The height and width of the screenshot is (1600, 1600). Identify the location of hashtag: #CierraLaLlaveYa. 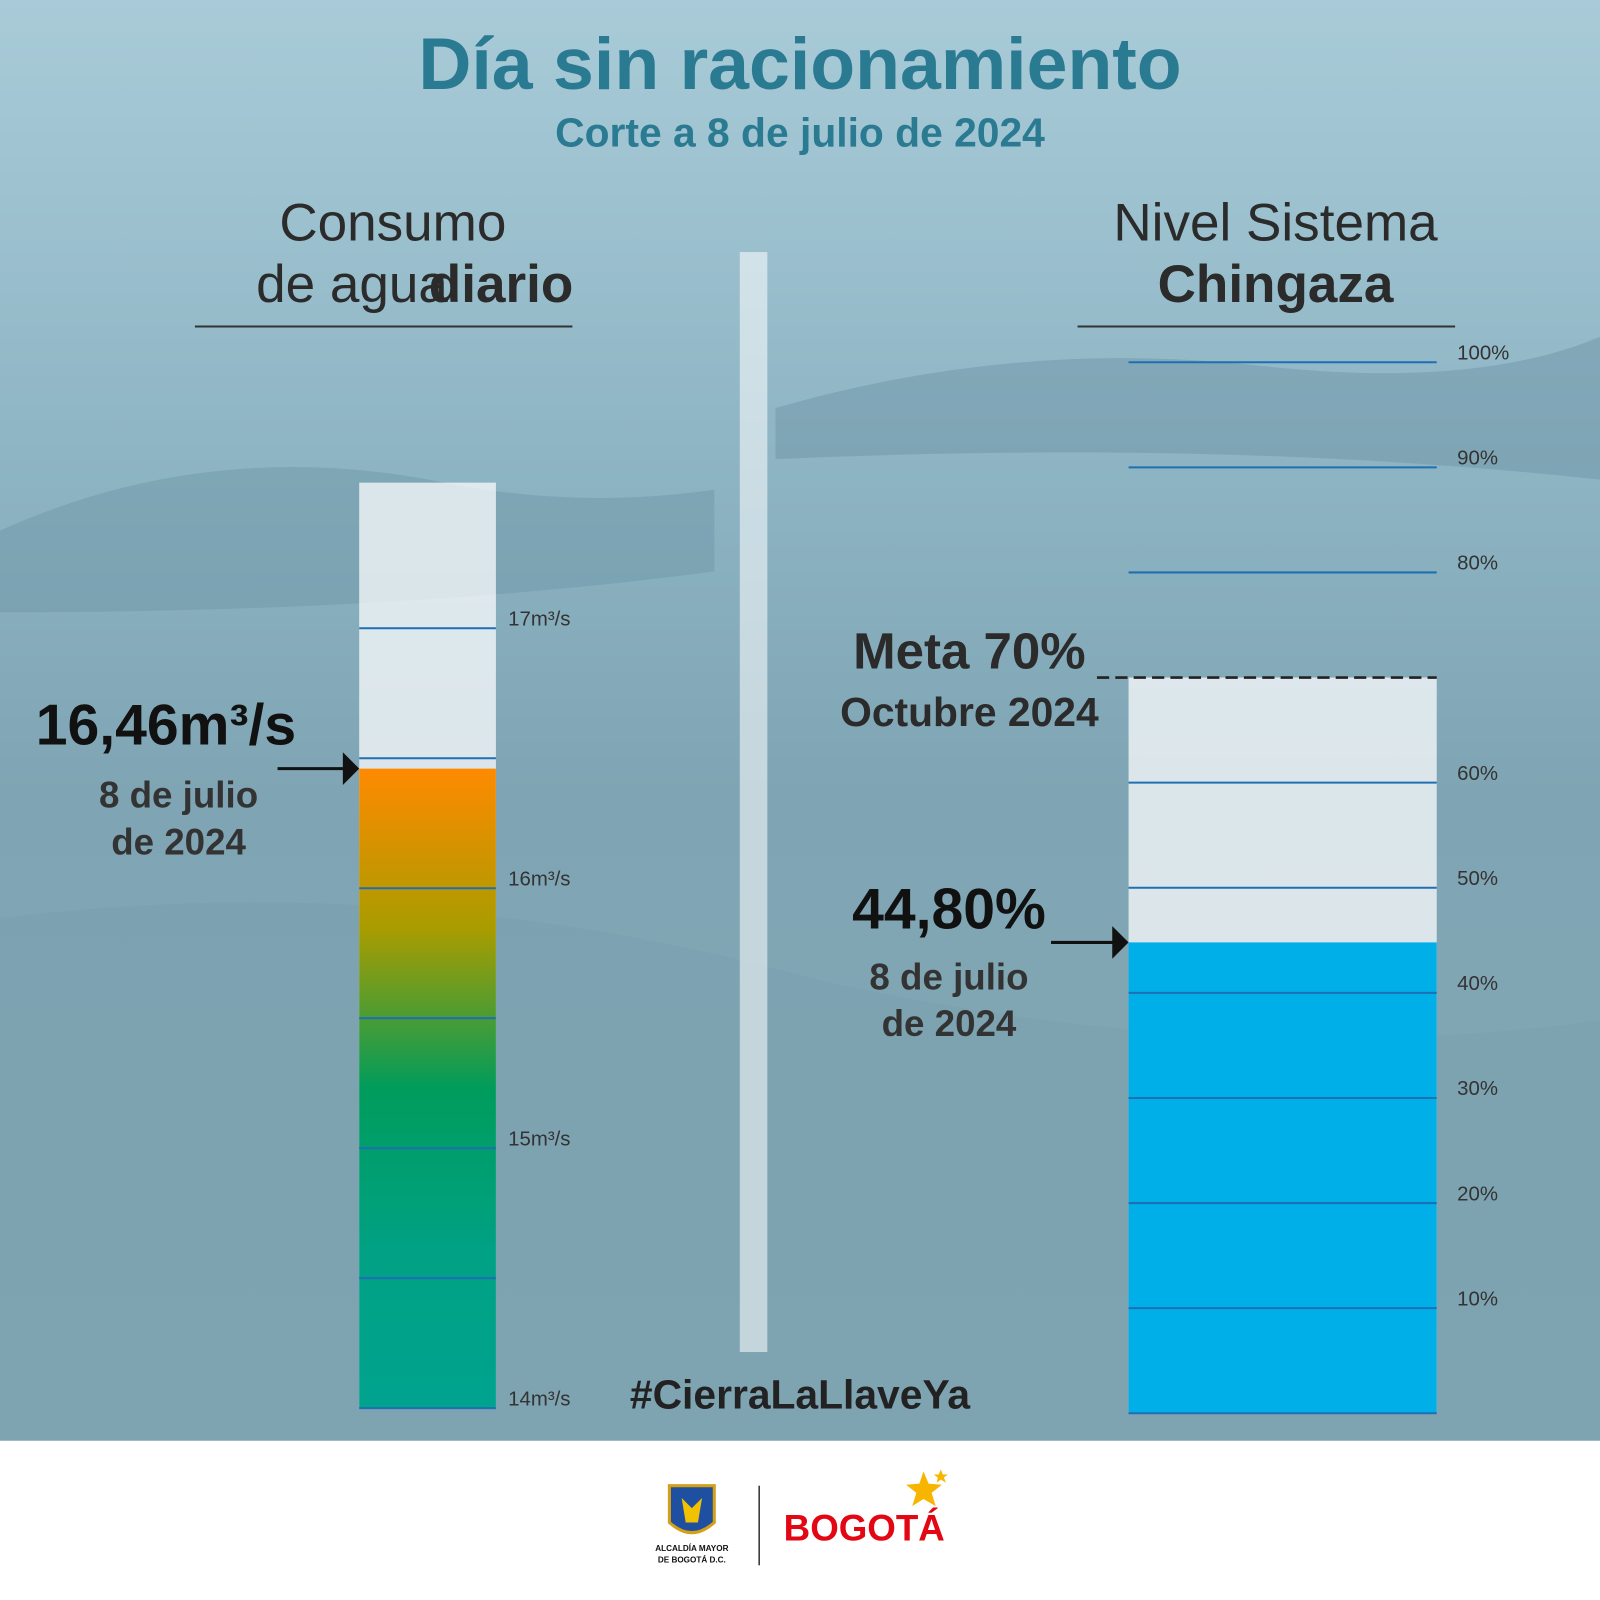
(800, 1395).